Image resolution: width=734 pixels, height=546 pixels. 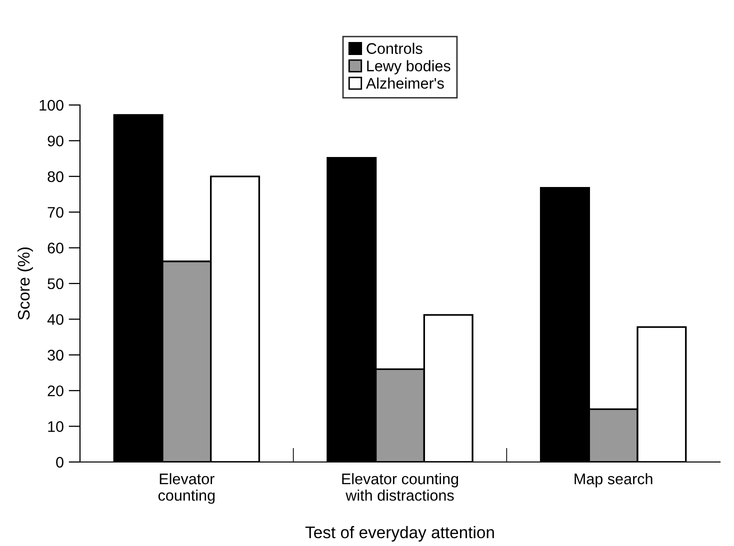 I want to click on y-tick-label: 40, so click(x=55, y=319).